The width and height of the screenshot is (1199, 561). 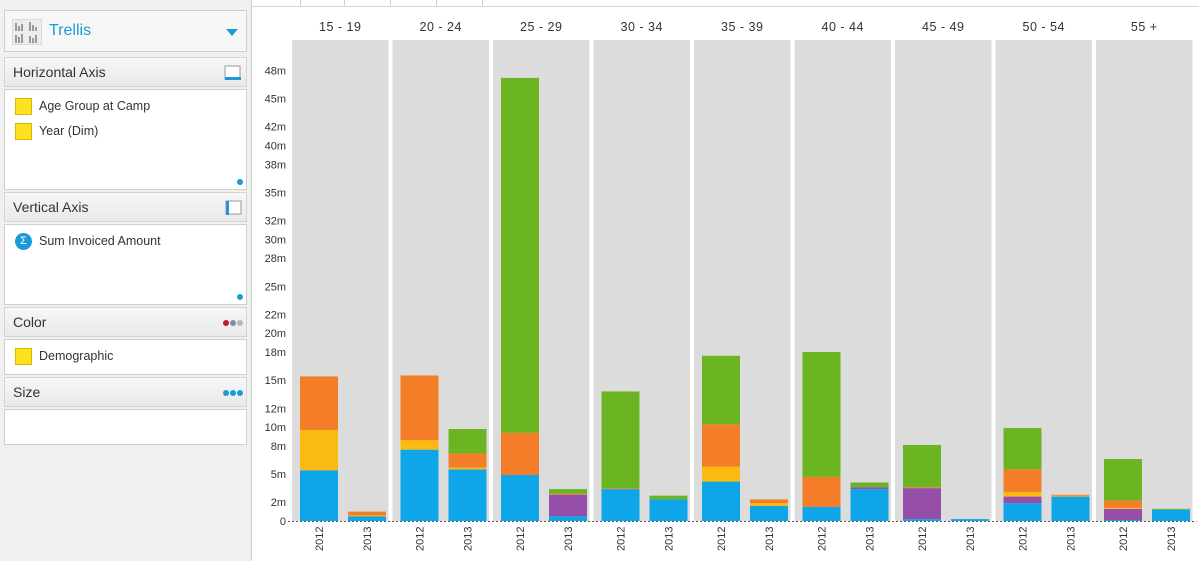 I want to click on horizontal-axis-icon, so click(x=233, y=73).